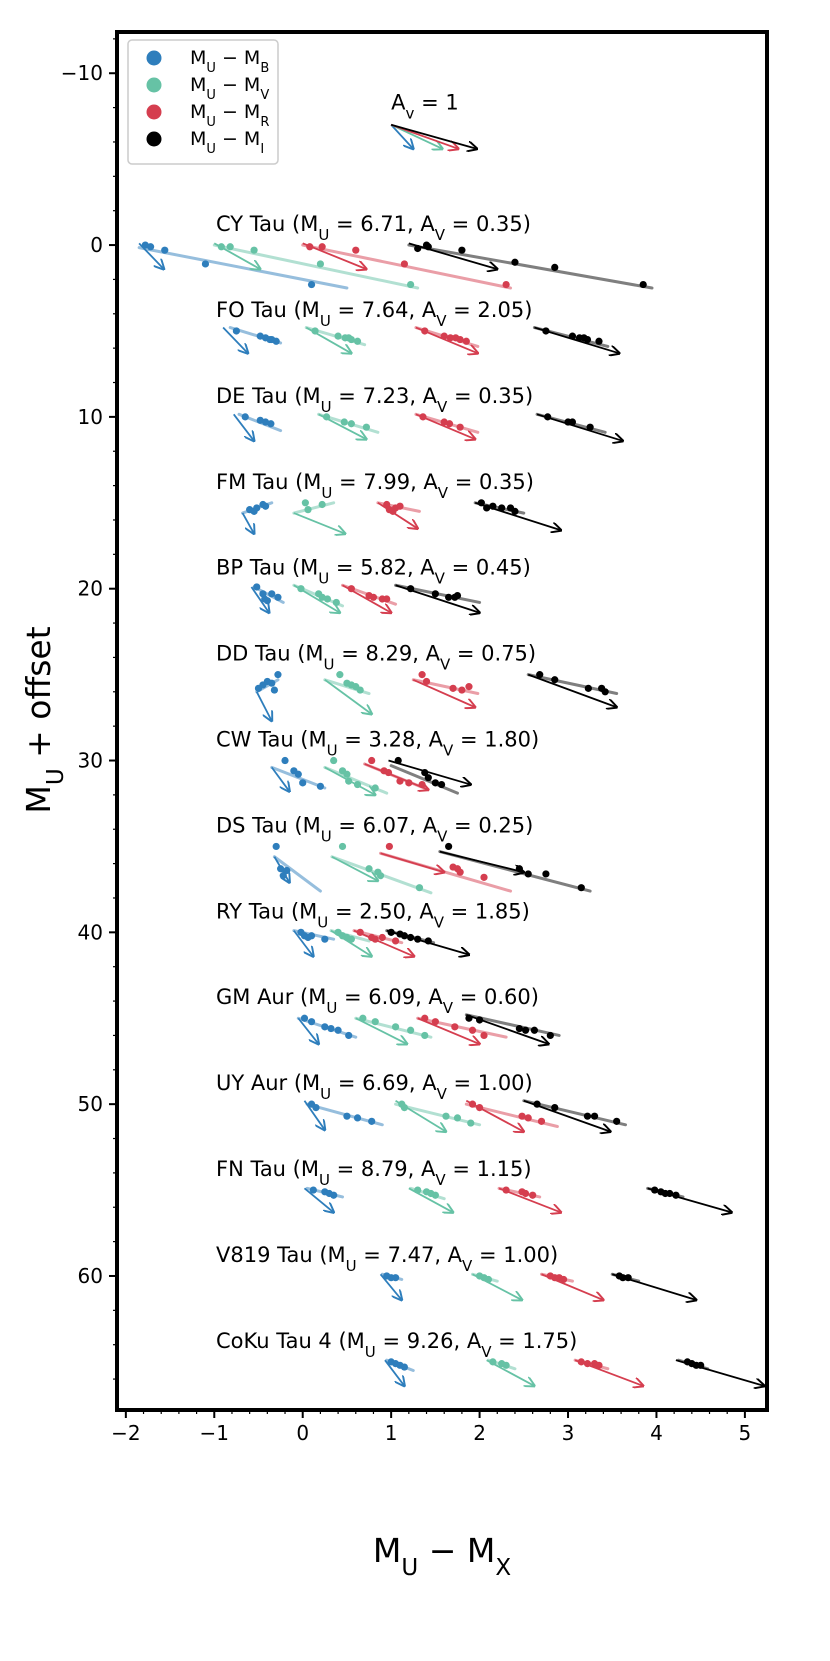  Describe the element at coordinates (479, 1433) in the screenshot. I see `x-tick-label: 2` at that location.